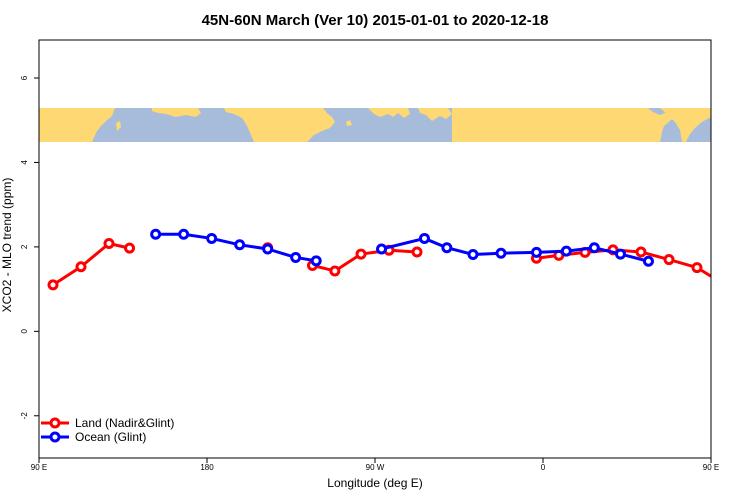 Image resolution: width=750 pixels, height=500 pixels. Describe the element at coordinates (24, 416) in the screenshot. I see `y-tick-label-0: -2` at that location.